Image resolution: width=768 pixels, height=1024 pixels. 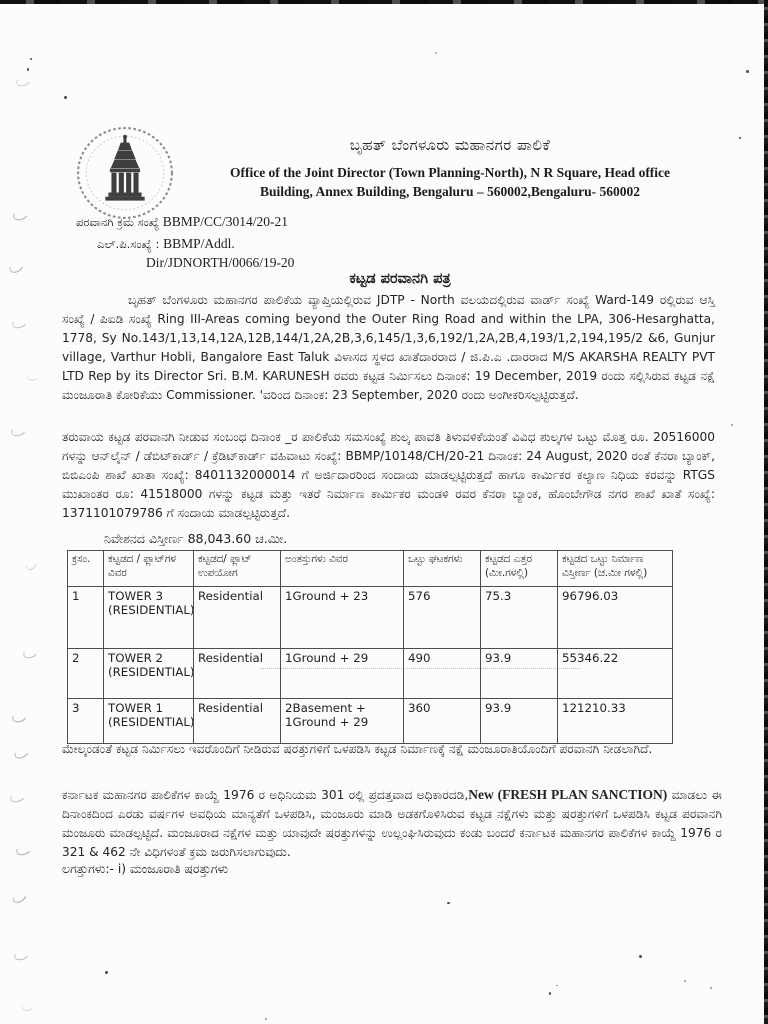 What do you see at coordinates (442, 568) in the screenshot?
I see `col-total-units: ಒಟ್ಟು ಘಟಕಗಳು` at bounding box center [442, 568].